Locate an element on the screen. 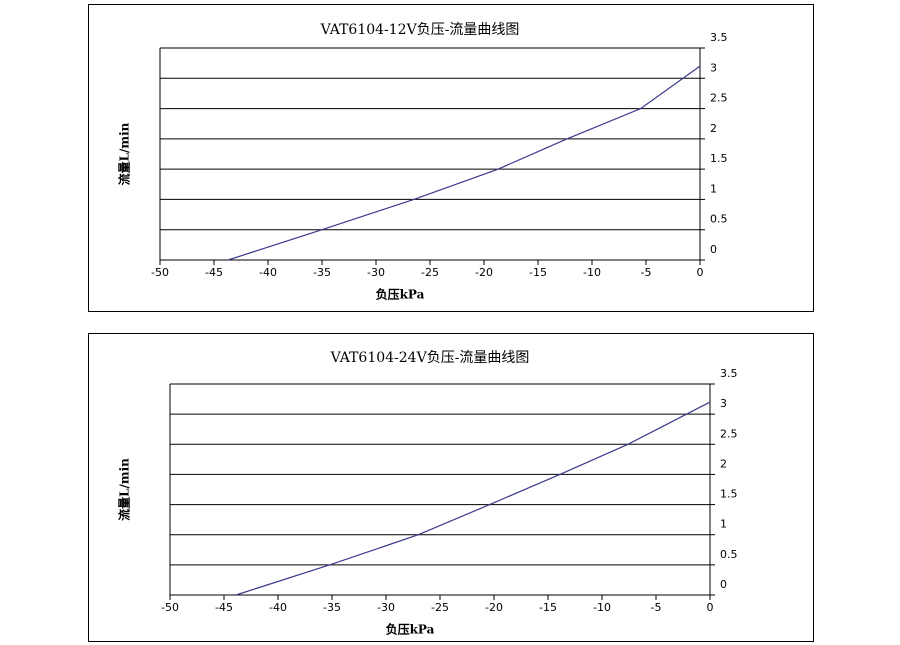 Image resolution: width=900 pixels, height=645 pixels. chart-title: VAT6104-24V负压-流量曲线图 is located at coordinates (430, 358).